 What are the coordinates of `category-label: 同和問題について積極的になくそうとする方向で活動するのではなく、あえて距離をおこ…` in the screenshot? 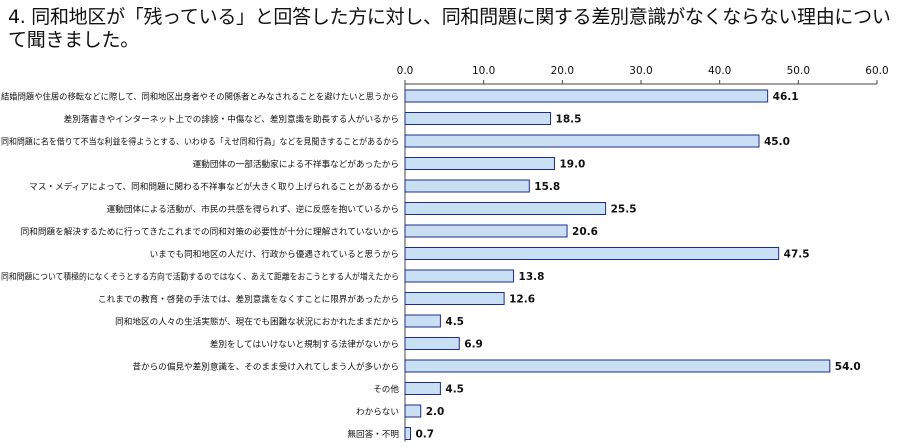 It's located at (200, 277).